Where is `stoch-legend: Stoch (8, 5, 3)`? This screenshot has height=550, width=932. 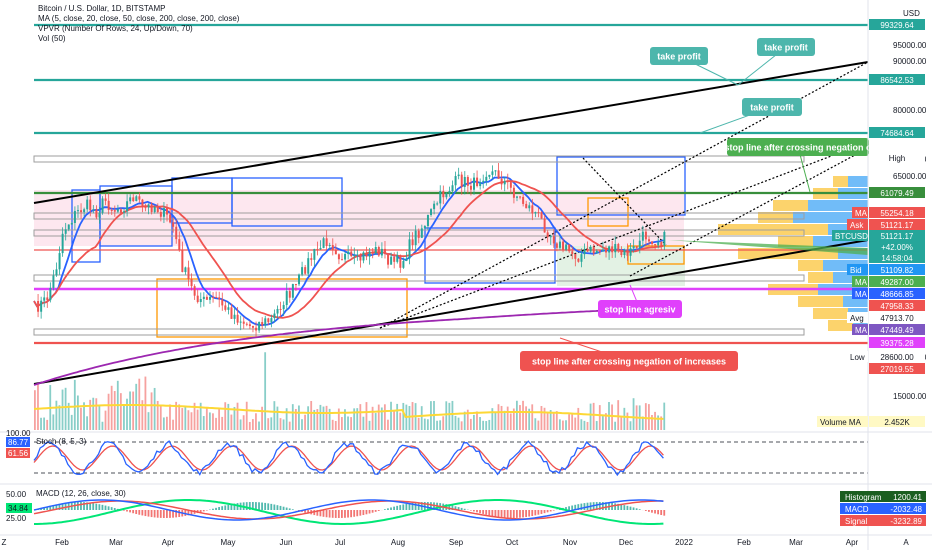
stoch-legend: Stoch (8, 5, 3) is located at coordinates (61, 441).